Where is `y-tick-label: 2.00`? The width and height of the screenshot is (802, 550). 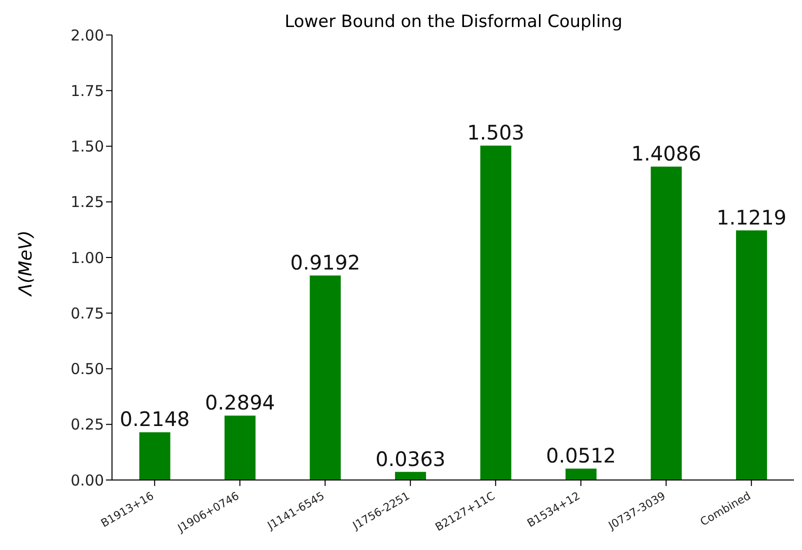
y-tick-label: 2.00 is located at coordinates (87, 35).